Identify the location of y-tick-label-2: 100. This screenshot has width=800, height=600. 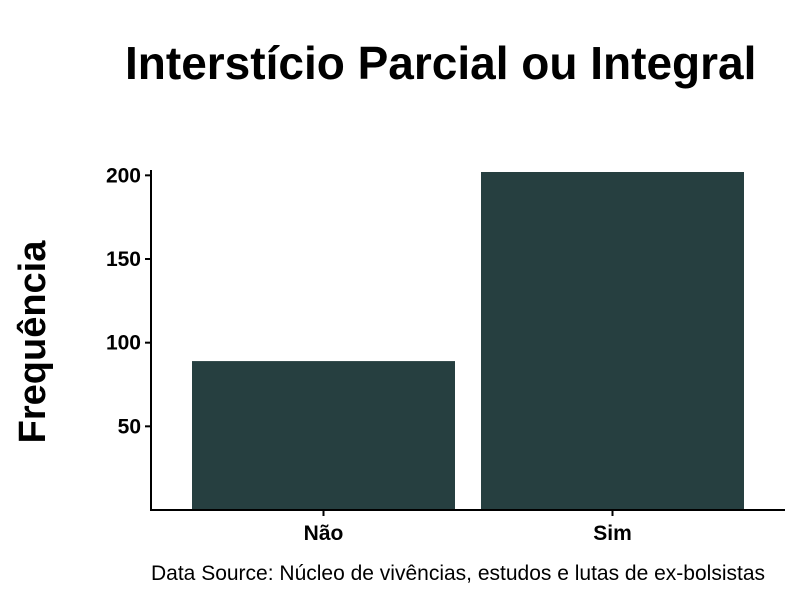
(123, 343).